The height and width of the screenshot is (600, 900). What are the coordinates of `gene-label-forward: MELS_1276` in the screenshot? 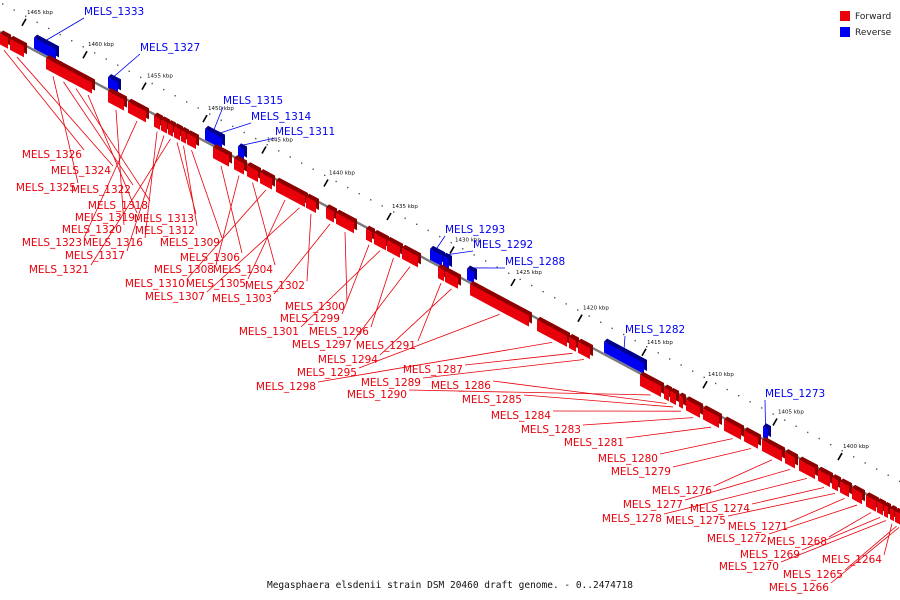 It's located at (682, 491).